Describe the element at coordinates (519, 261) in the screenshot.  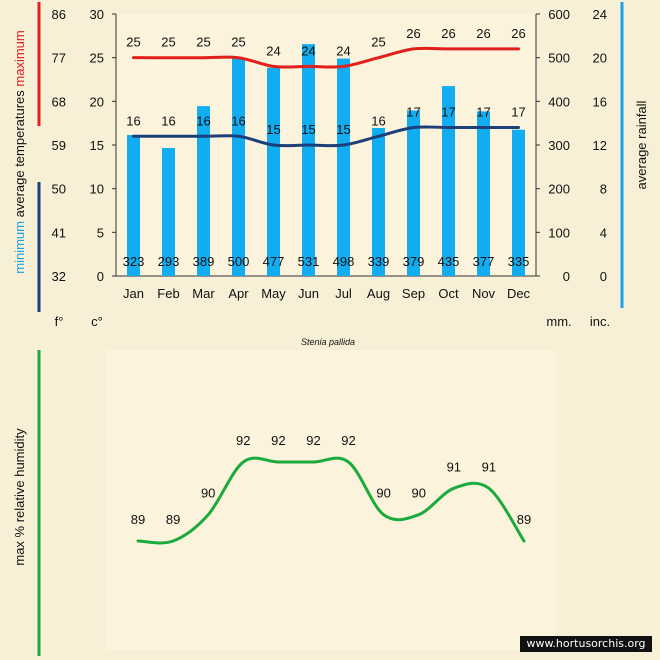
I see `rainfall-value-label: 335` at that location.